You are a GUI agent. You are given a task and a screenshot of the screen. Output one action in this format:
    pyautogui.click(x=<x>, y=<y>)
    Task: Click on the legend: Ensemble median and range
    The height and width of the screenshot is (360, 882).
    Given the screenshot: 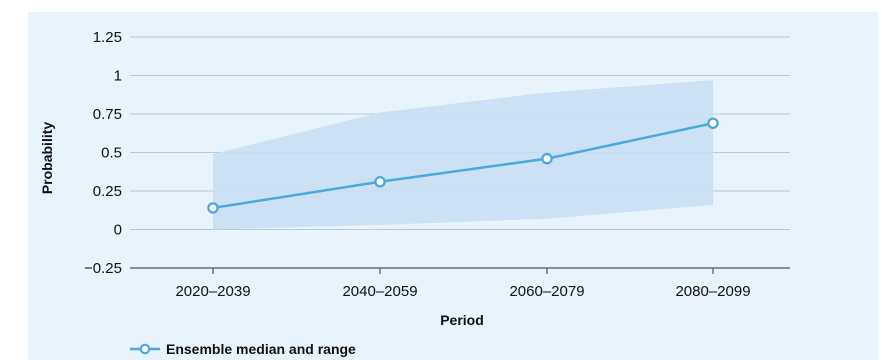 What is the action you would take?
    pyautogui.click(x=243, y=349)
    